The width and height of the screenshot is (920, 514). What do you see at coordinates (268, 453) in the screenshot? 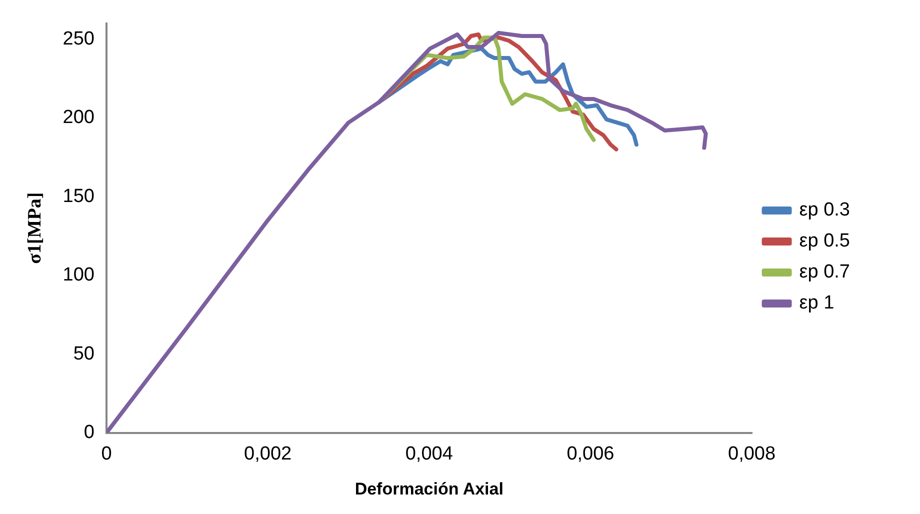
I see `x-tick-label: 0,002` at bounding box center [268, 453].